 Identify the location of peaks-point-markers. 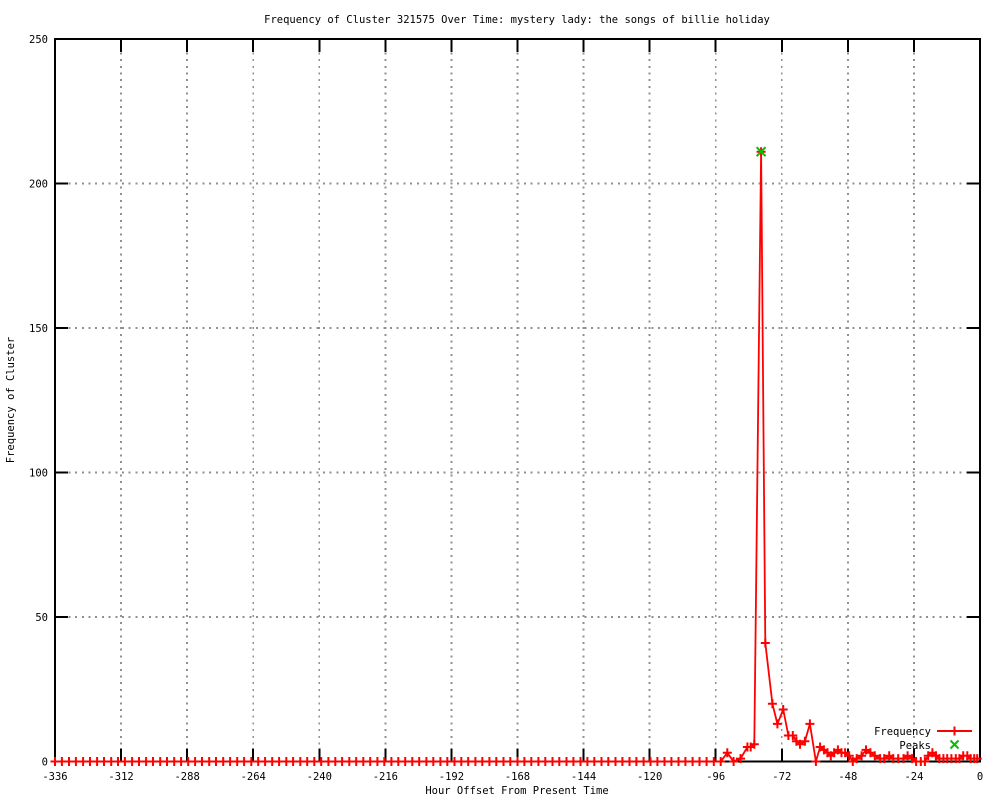
(761, 151).